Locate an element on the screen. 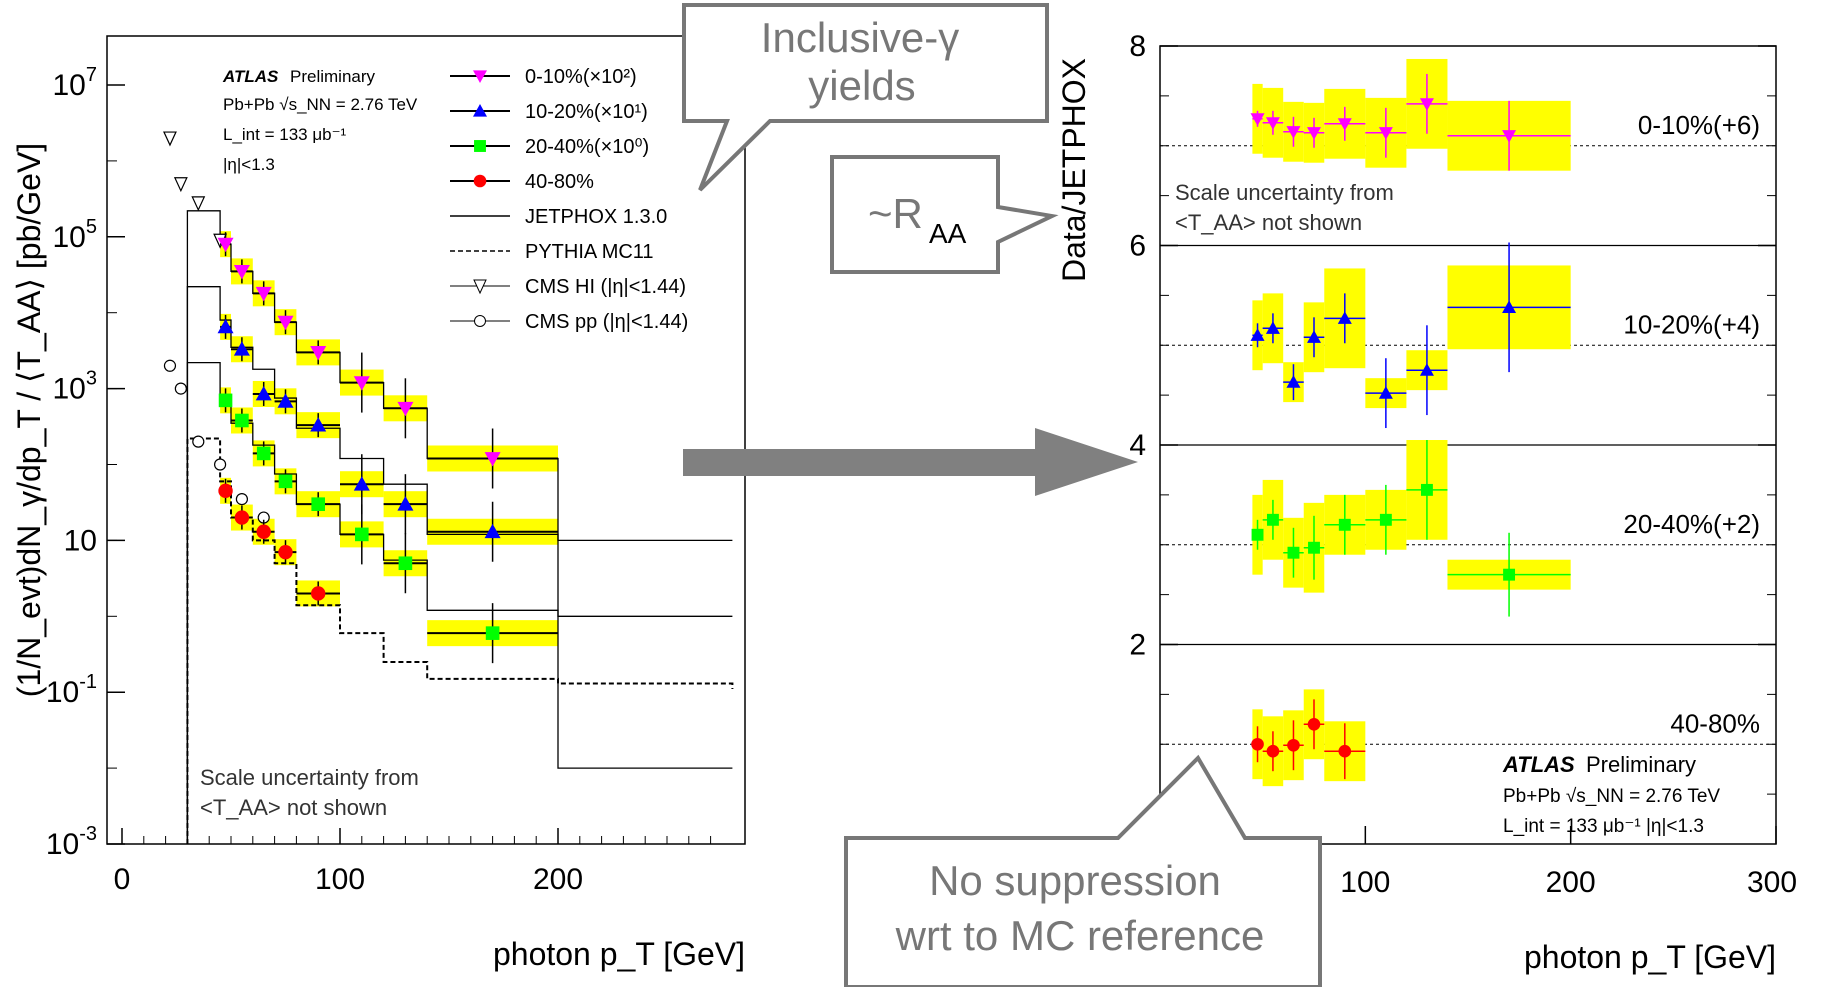 The image size is (1824, 987). legend-label: CMS pp (|η|<1.44) is located at coordinates (606, 322).